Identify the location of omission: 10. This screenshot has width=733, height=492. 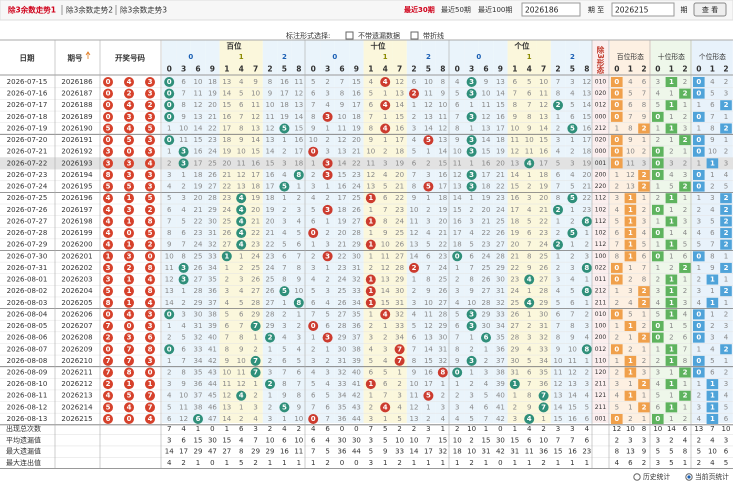
(514, 128).